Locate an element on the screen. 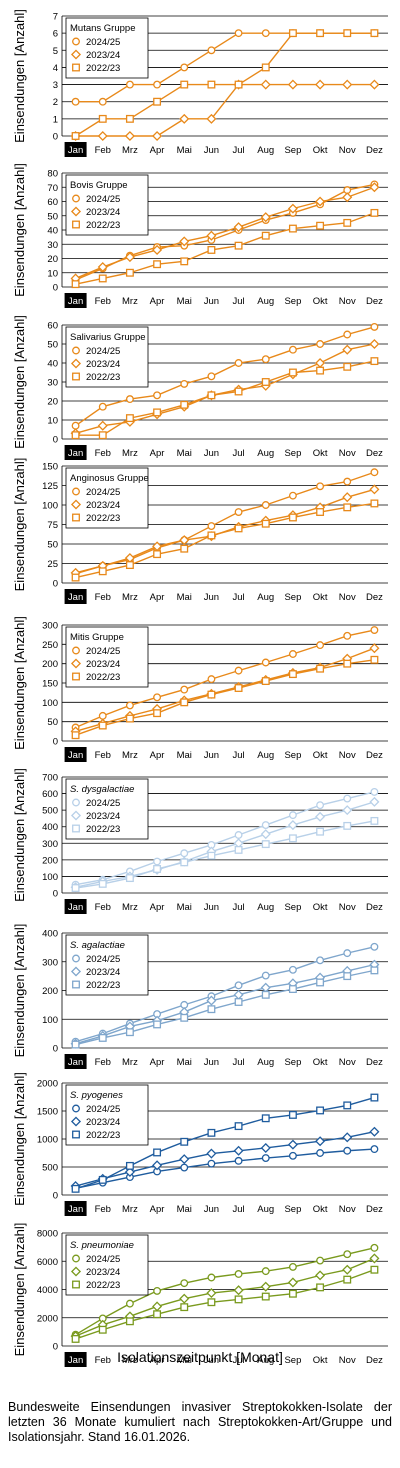  y-tick-label: 1500 is located at coordinates (47, 1112).